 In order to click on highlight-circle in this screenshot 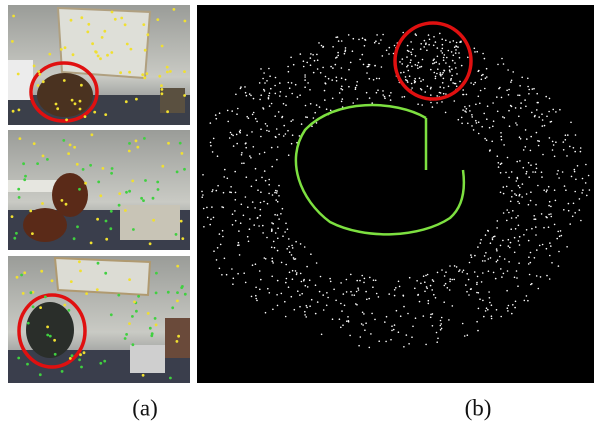, I will do `click(433, 61)`.